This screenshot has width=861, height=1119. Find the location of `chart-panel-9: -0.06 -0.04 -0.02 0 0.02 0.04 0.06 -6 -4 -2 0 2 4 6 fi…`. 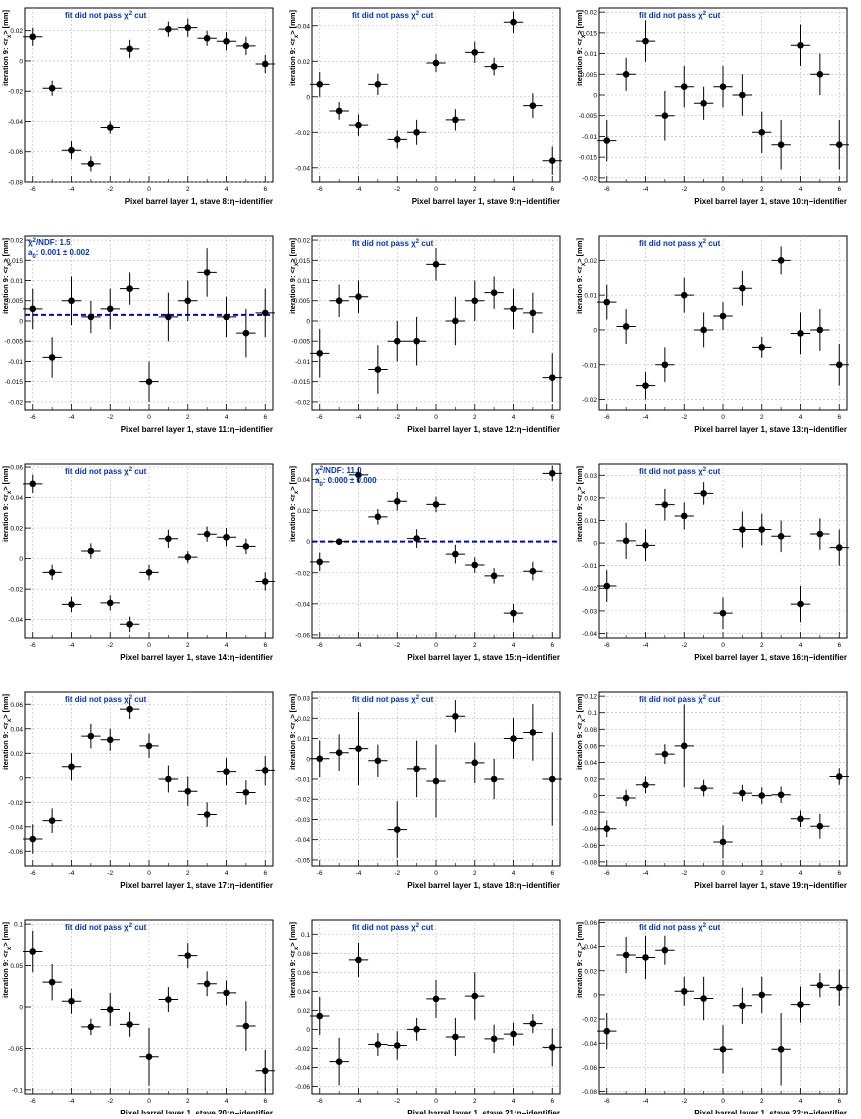

chart-panel-9: -0.06 -0.04 -0.02 0 0.02 0.04 0.06 -6 -4 -2 0 2 4 6 fi… is located at coordinates (138, 790).